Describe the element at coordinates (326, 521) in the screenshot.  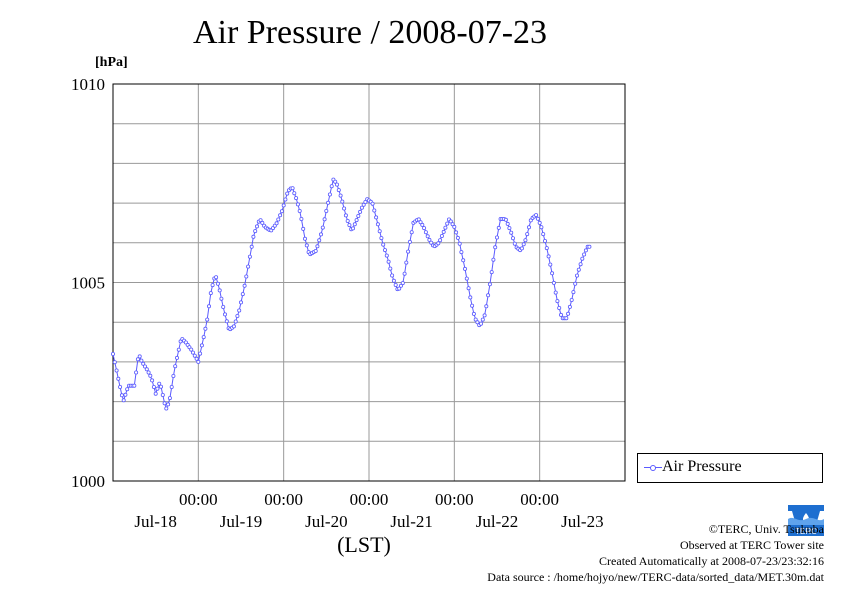
I see `x-date-label: Jul-20` at that location.